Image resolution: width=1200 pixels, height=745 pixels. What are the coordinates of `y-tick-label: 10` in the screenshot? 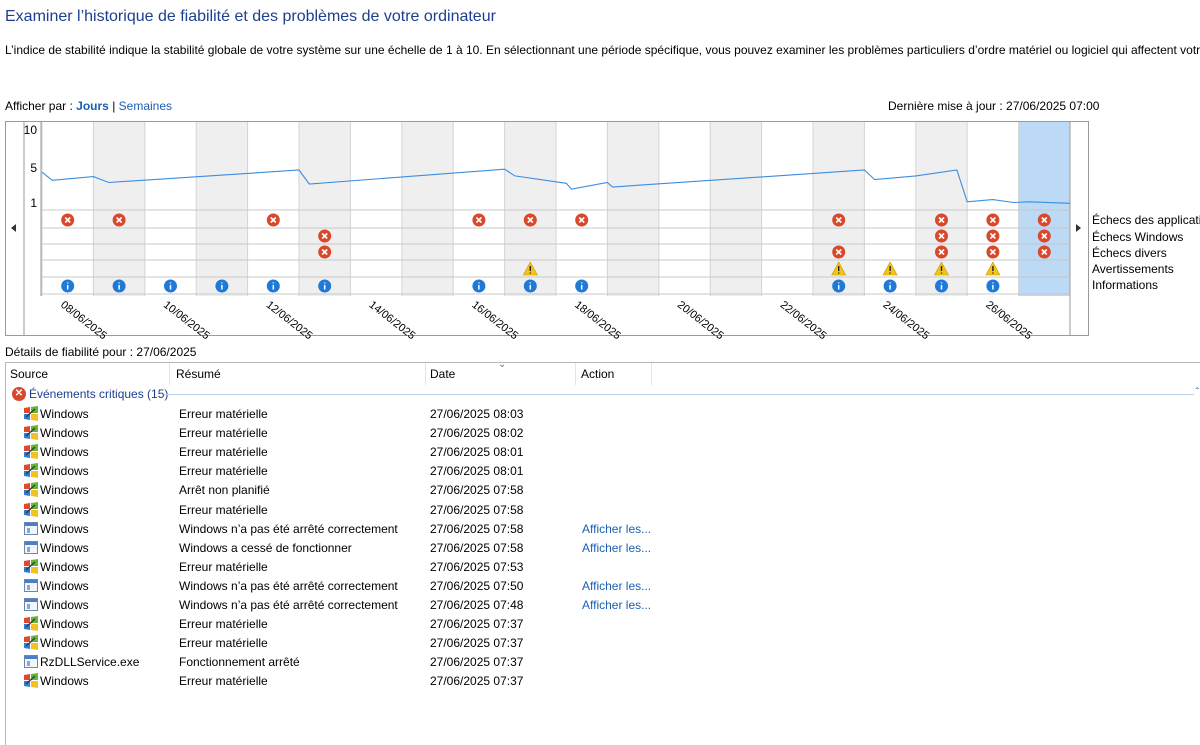 It's located at (31, 130).